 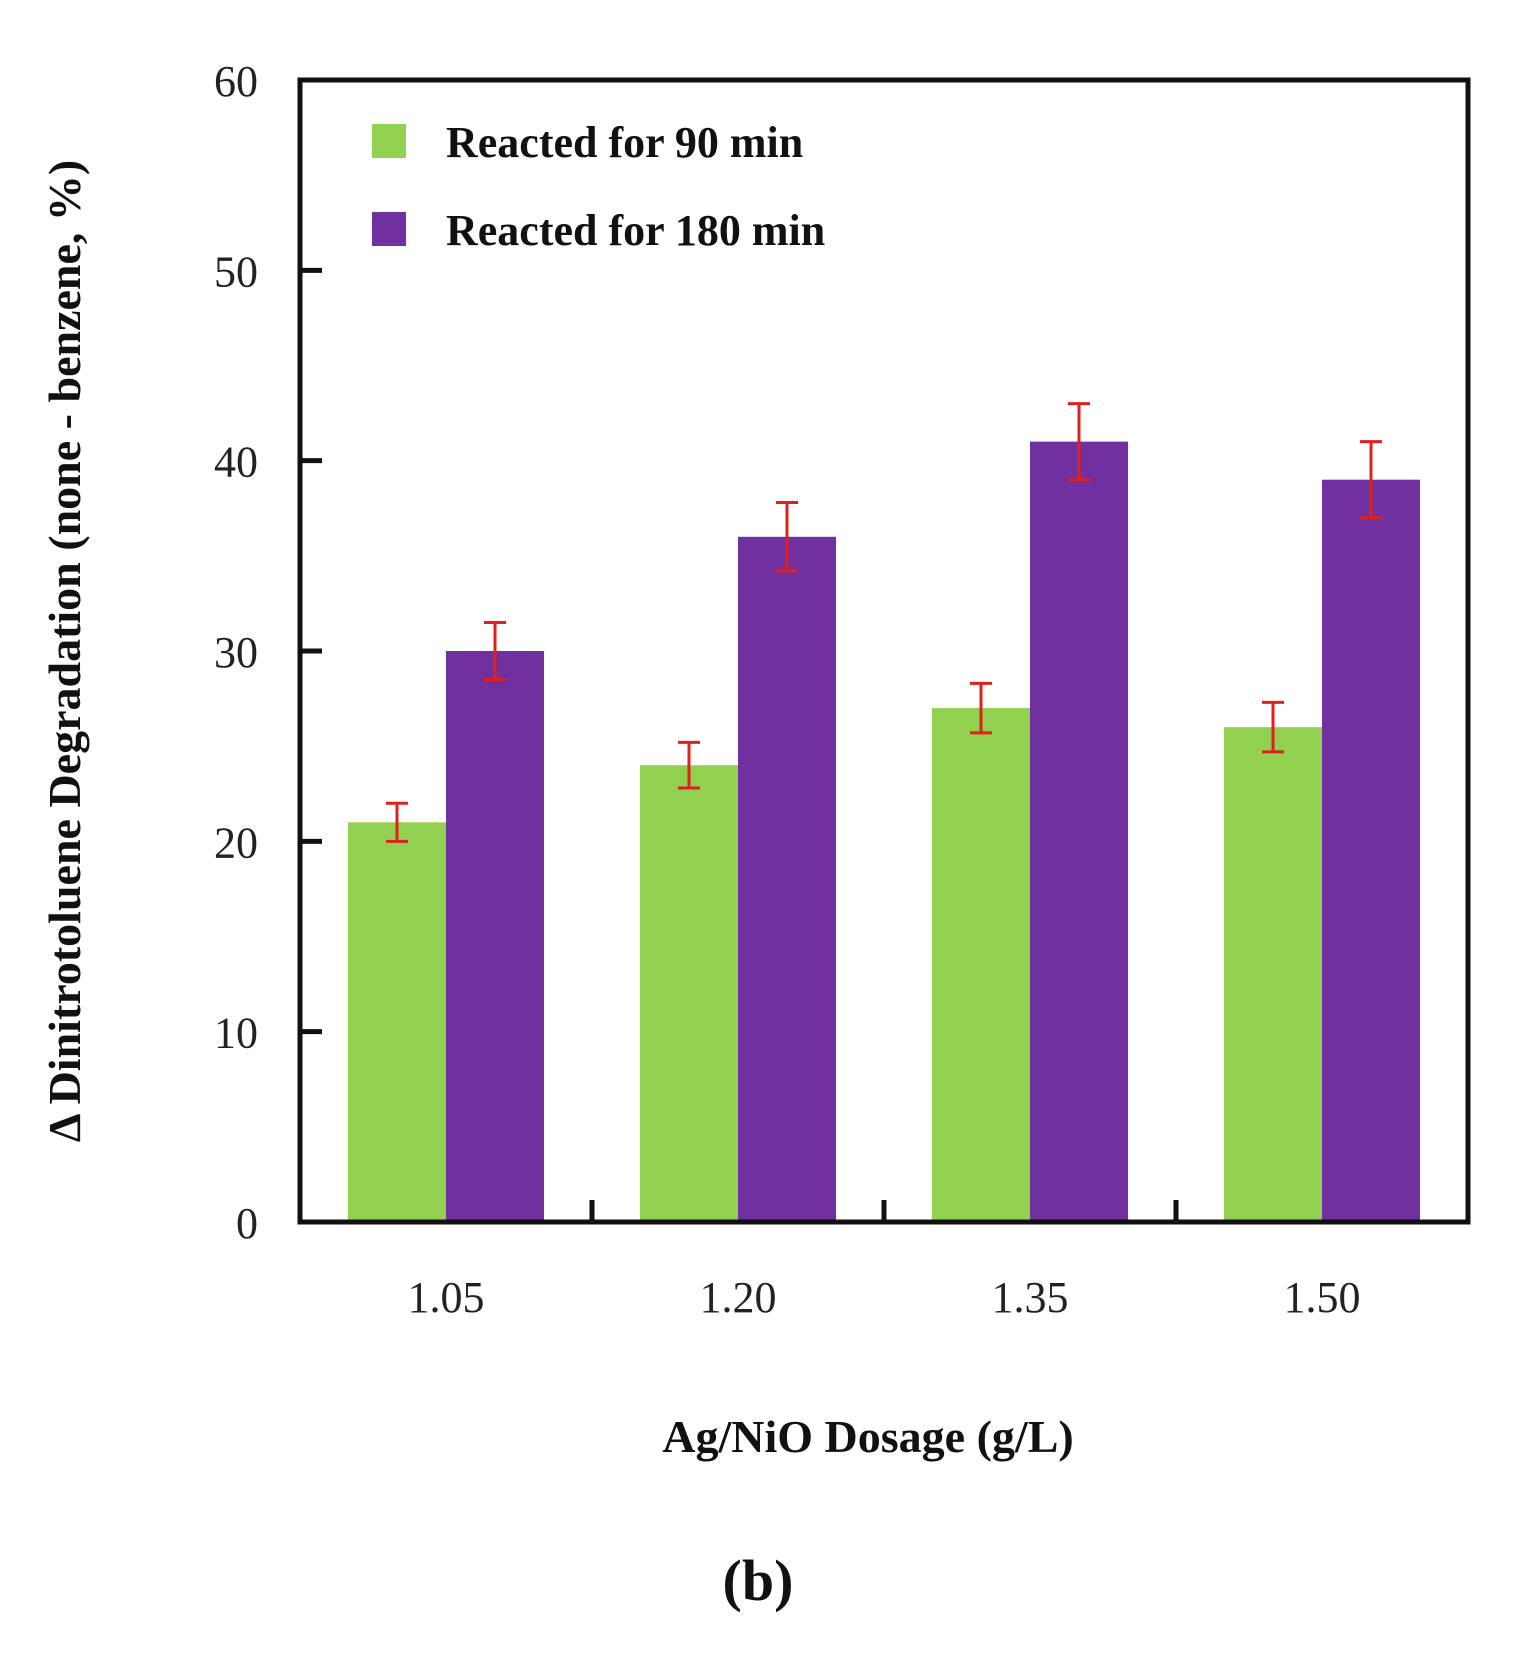 I want to click on x-tick-label: 1.50, so click(x=1322, y=1297).